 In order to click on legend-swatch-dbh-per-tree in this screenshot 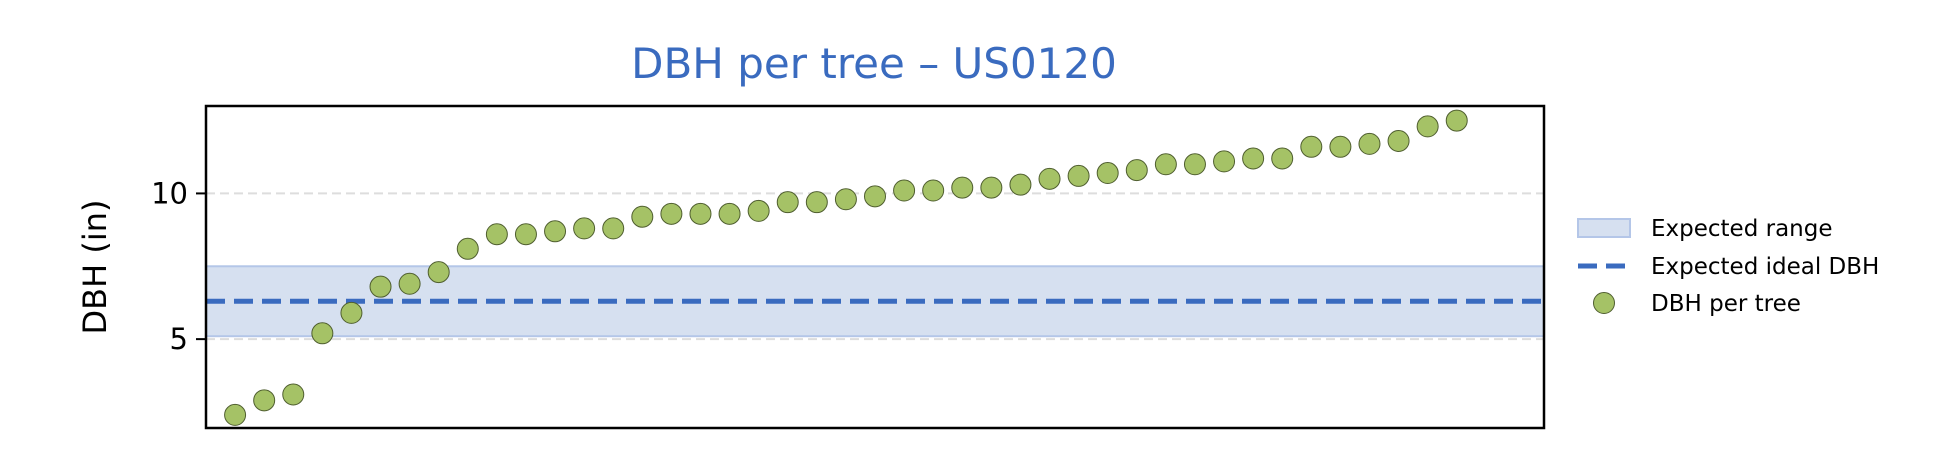, I will do `click(1604, 303)`.